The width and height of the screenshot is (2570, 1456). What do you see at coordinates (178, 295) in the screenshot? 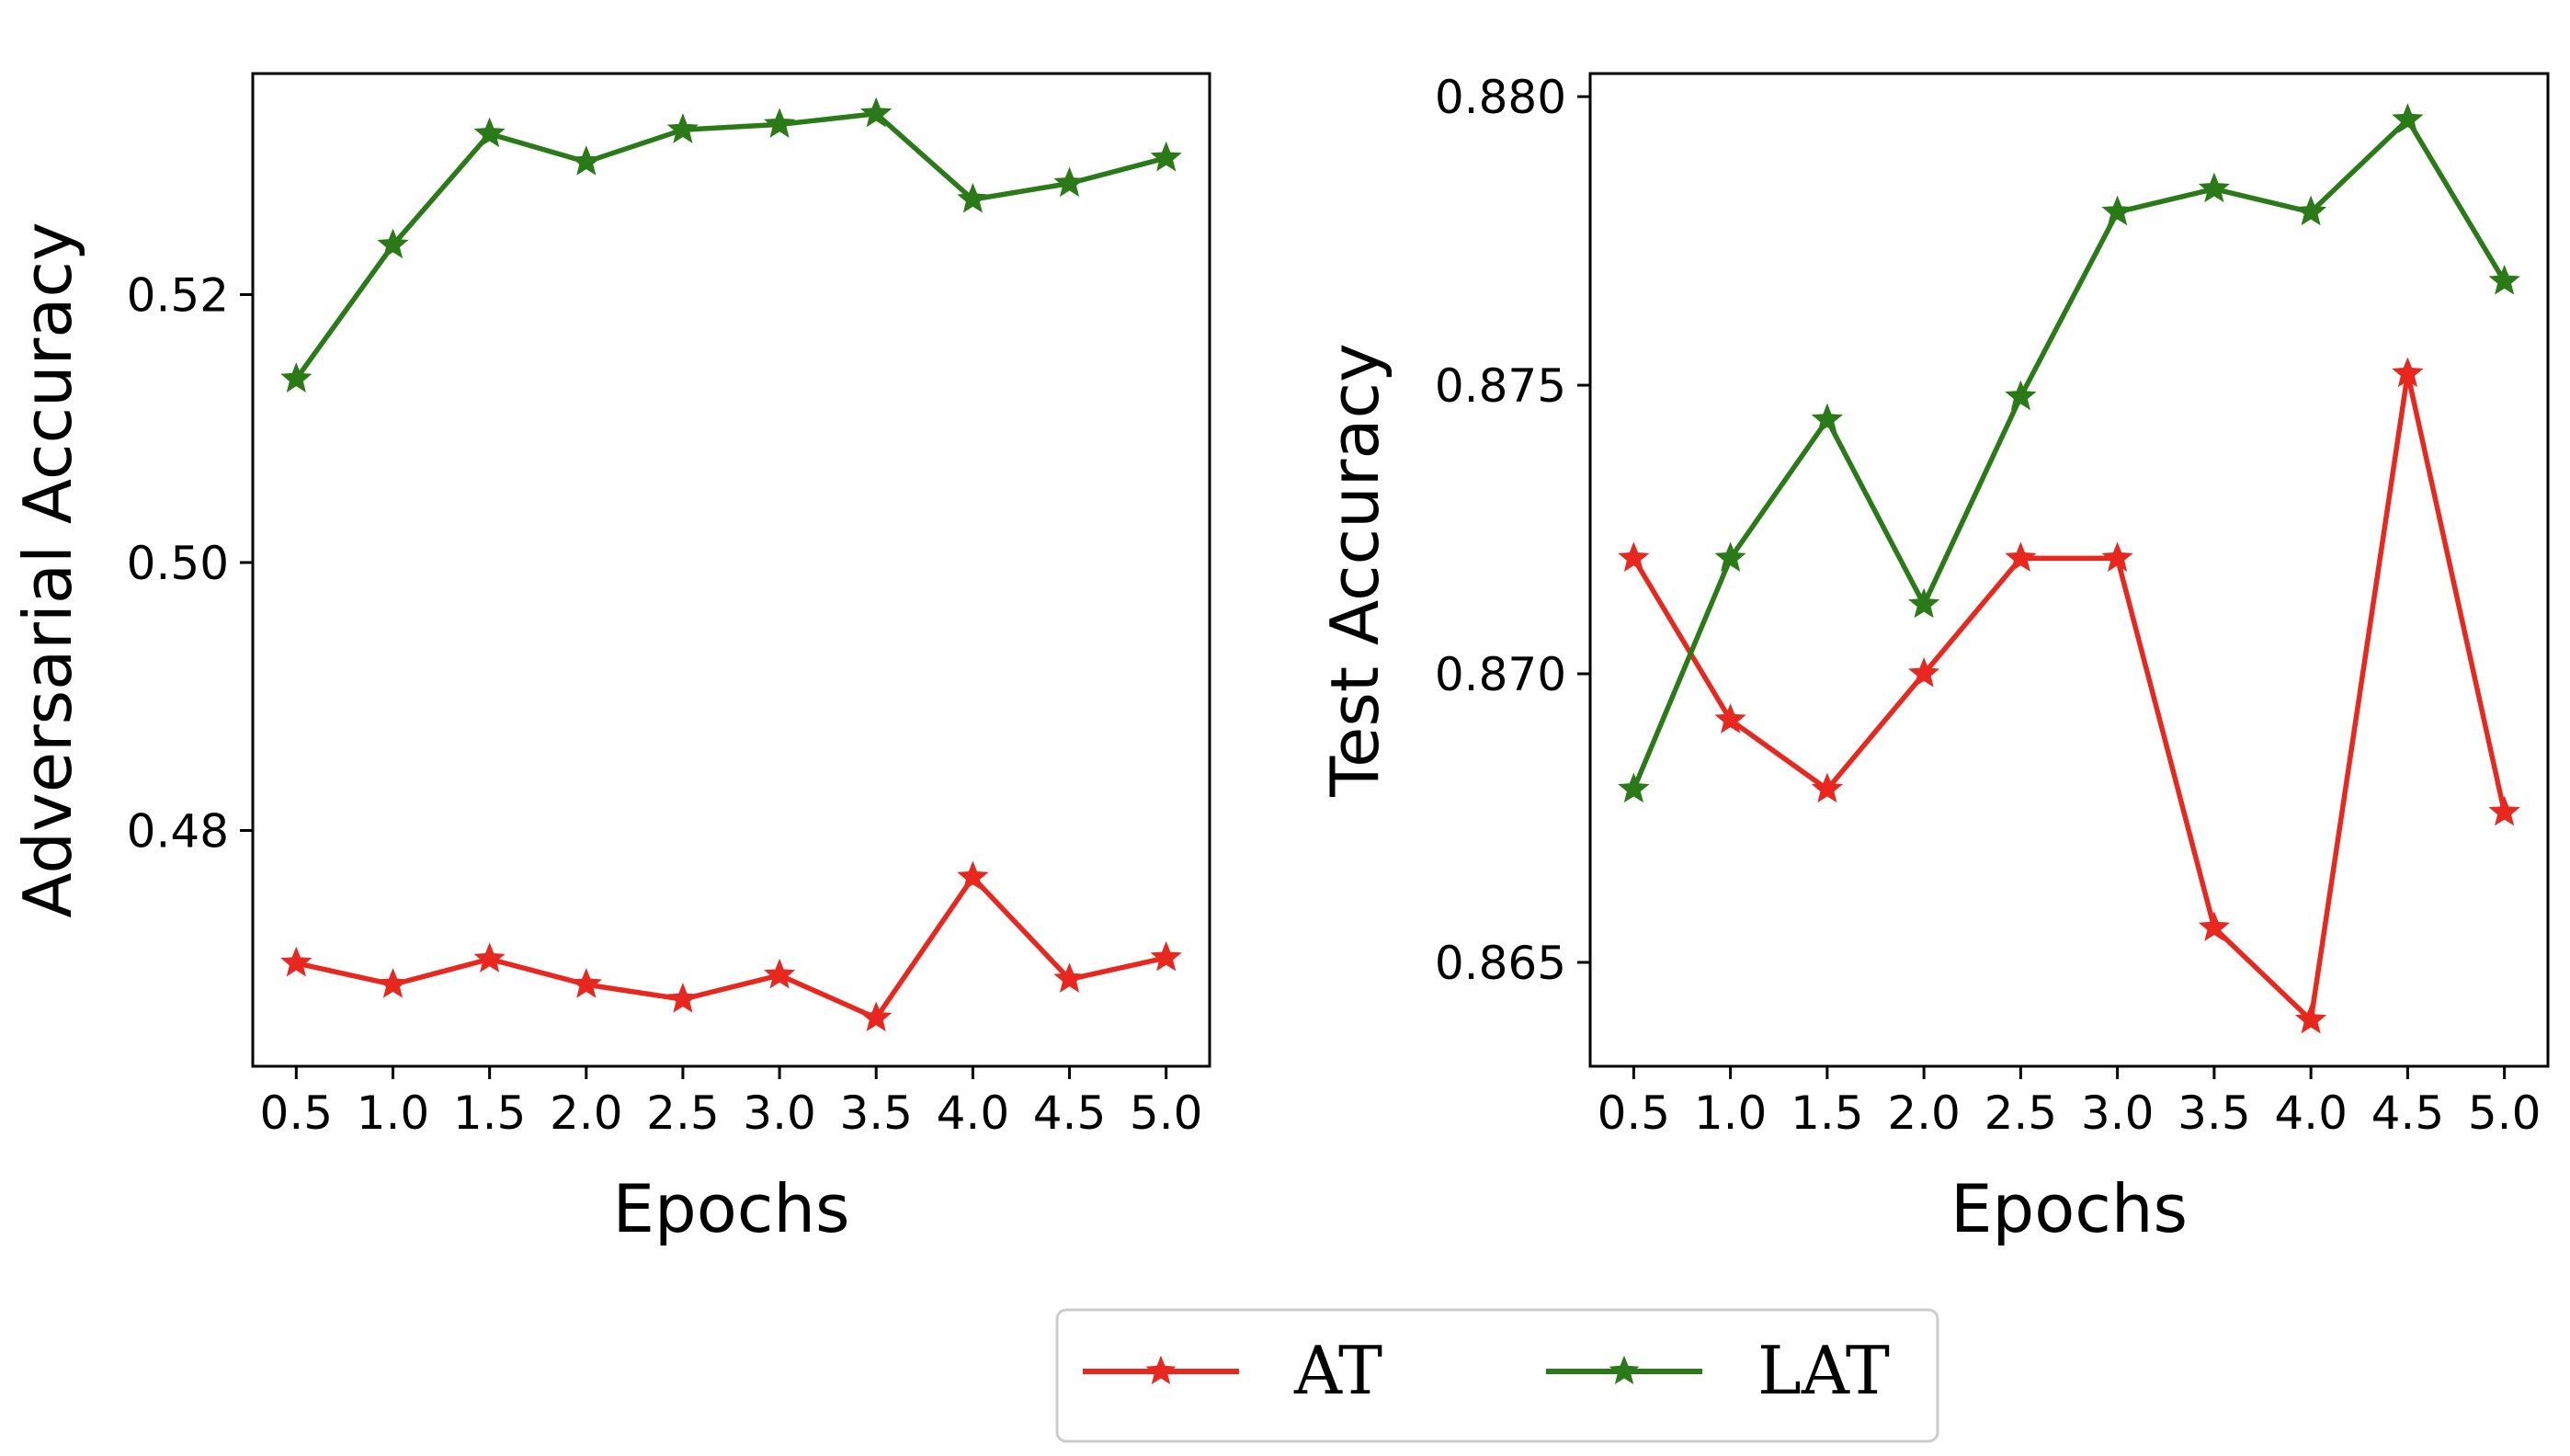
I see `y-tick-label: 0.52` at bounding box center [178, 295].